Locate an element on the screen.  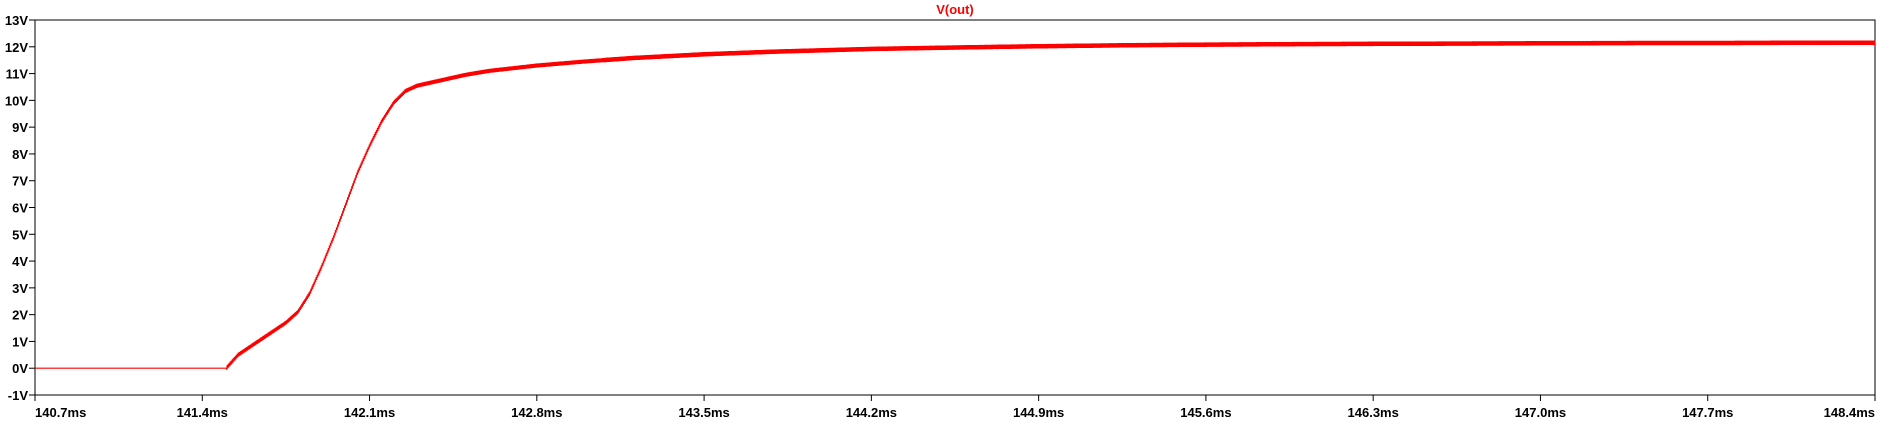
y-tick-label: 4V is located at coordinates (20, 261).